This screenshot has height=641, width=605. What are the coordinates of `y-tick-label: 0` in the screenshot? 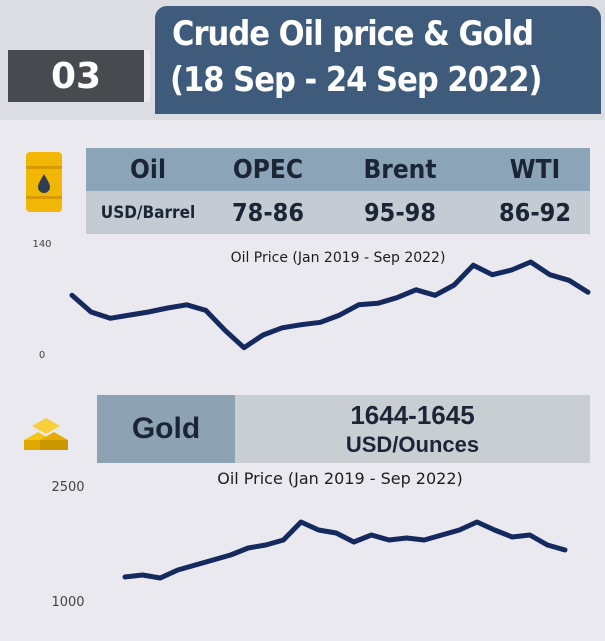 It's located at (42, 355).